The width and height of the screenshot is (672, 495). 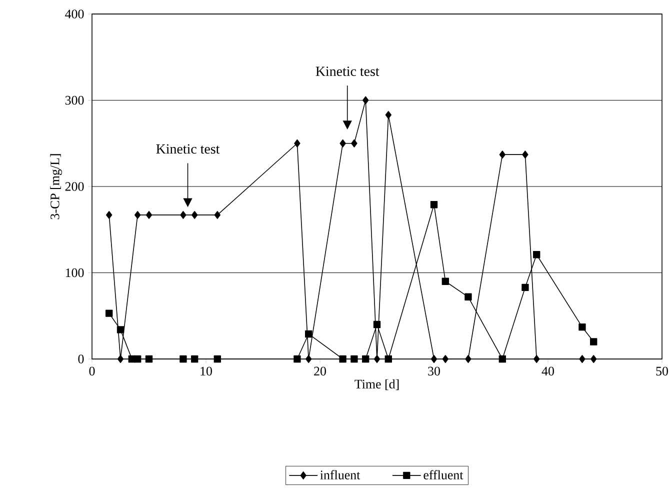 I want to click on y-tick-label: 300, so click(x=74, y=100).